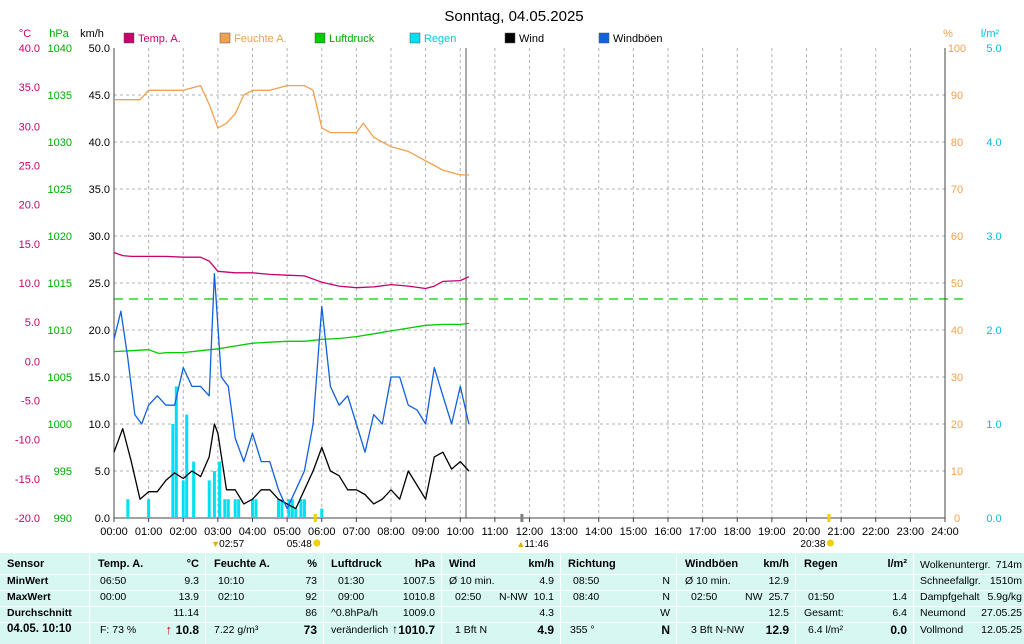  What do you see at coordinates (236, 630) in the screenshot?
I see `humidity-absolute: 7.22 g/m³` at bounding box center [236, 630].